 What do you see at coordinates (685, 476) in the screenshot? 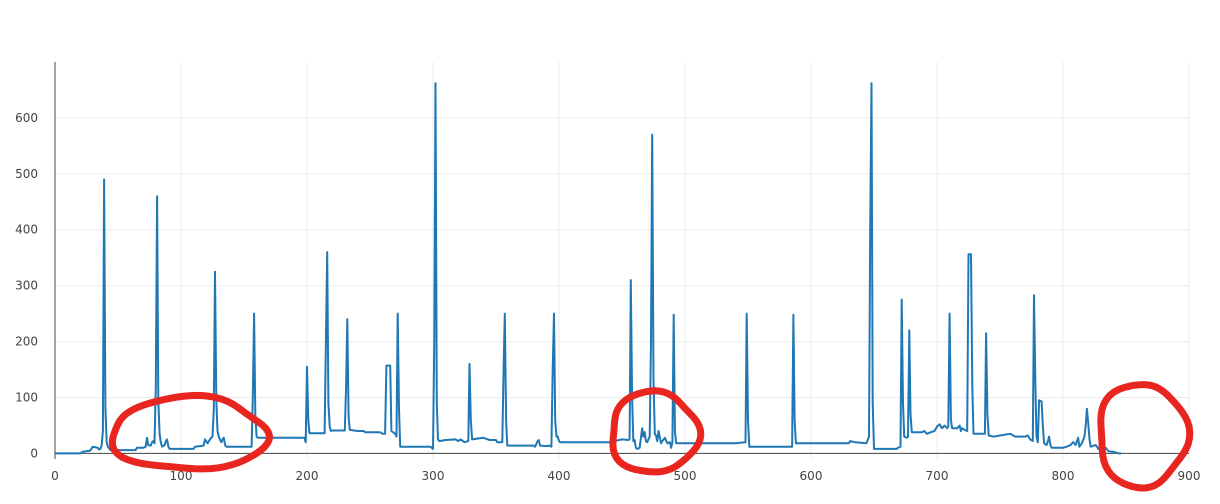
I see `x-tick-label: 500` at bounding box center [685, 476].